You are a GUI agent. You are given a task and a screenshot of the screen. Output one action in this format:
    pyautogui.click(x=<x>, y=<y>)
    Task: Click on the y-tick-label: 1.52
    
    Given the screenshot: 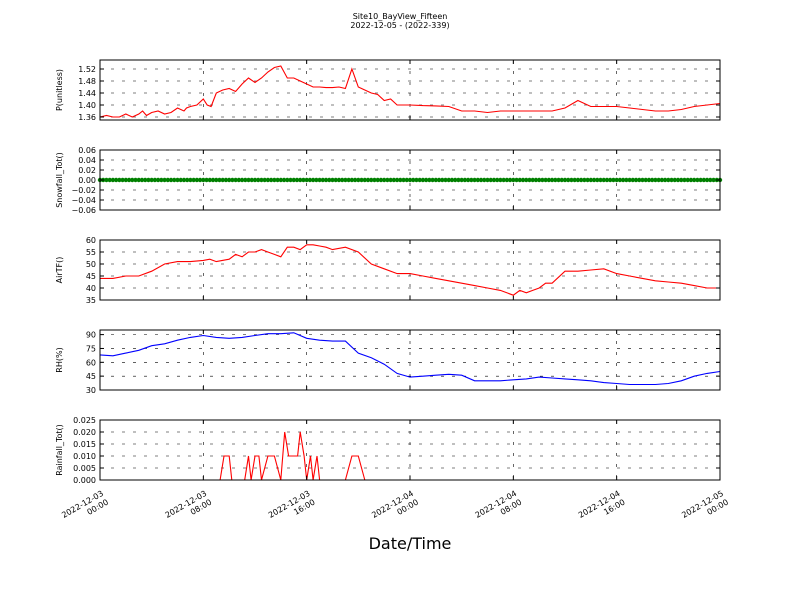 What is the action you would take?
    pyautogui.click(x=87, y=69)
    